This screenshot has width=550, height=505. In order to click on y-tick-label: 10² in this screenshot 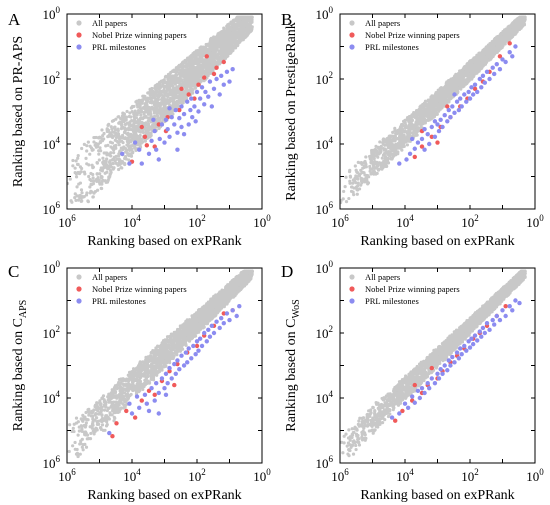, I will do `click(52, 78)`.